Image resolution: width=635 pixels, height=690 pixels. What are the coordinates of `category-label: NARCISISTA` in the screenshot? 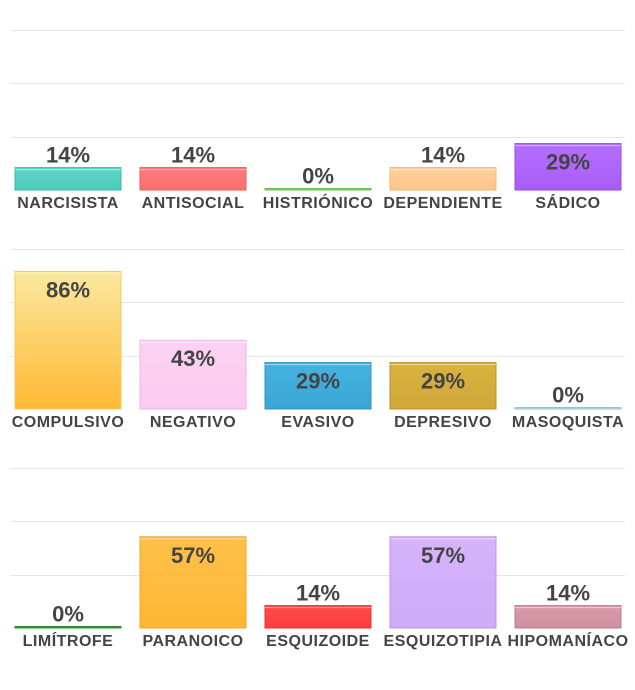 It's located at (68, 203).